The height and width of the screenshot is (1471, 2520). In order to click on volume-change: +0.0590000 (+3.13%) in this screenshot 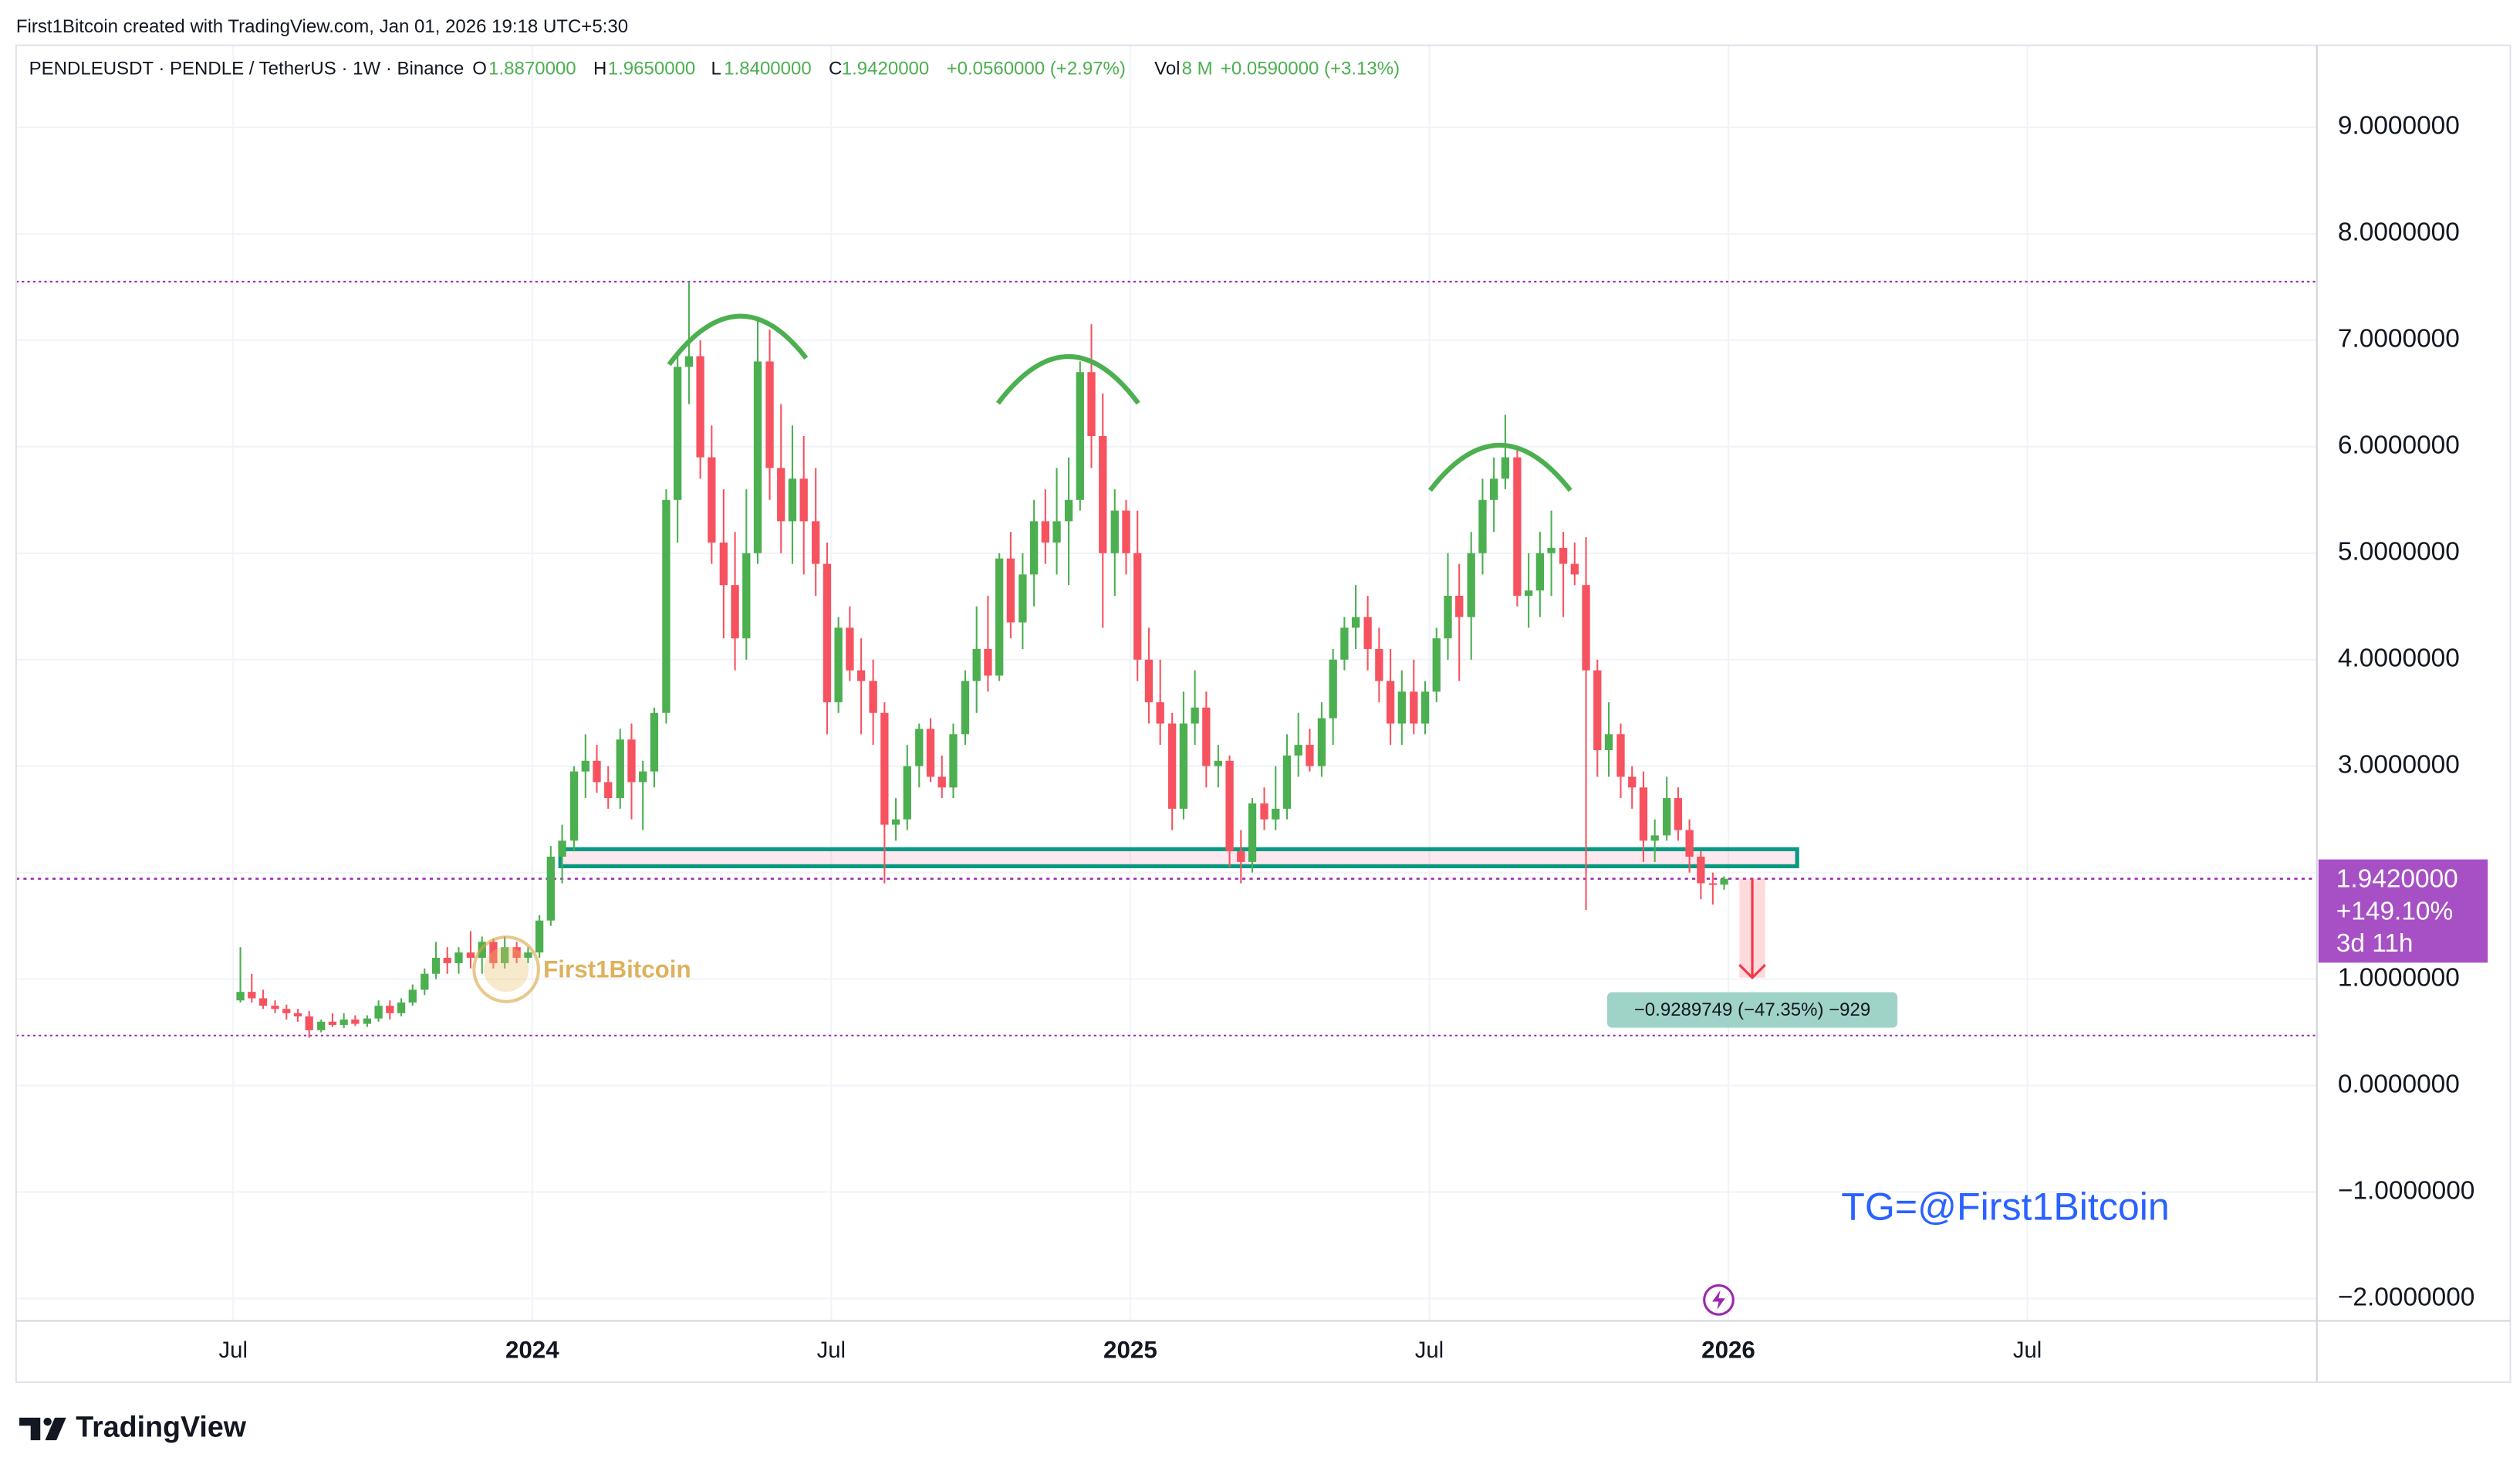, I will do `click(1310, 68)`.